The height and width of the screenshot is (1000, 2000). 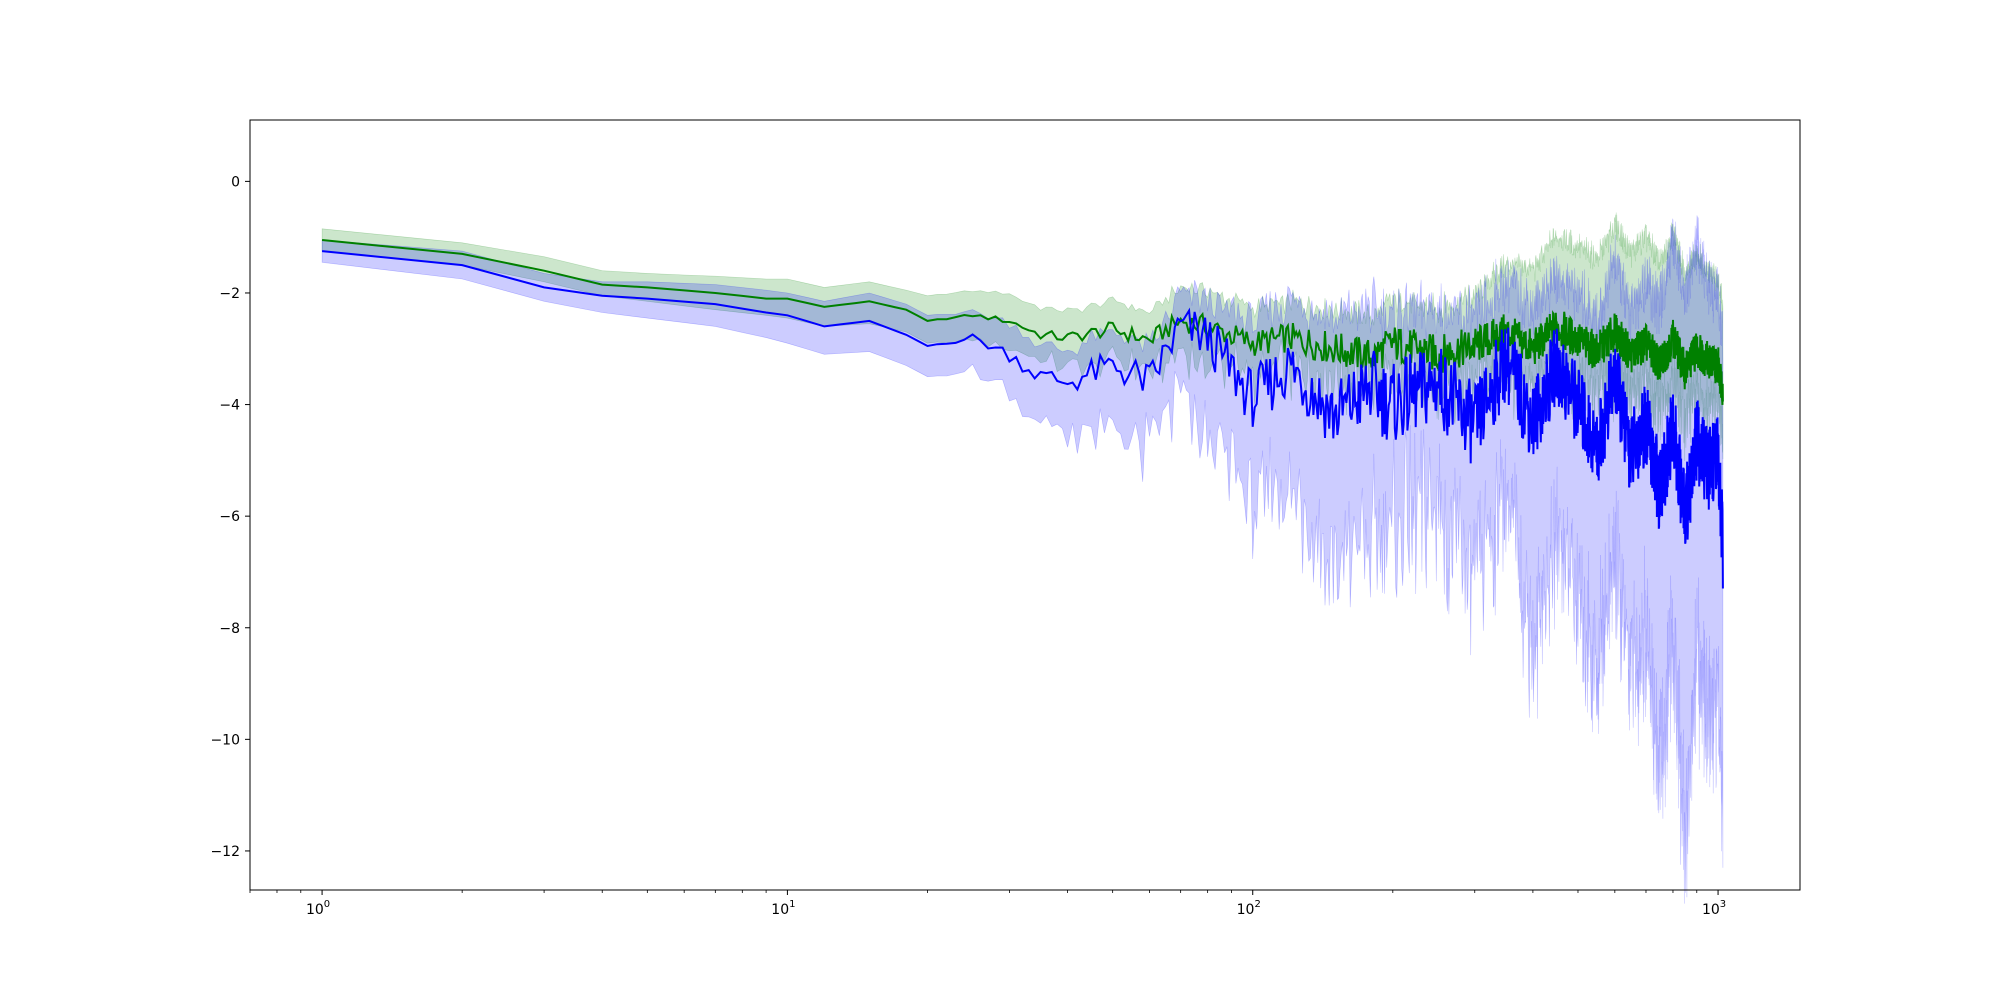 What do you see at coordinates (229, 294) in the screenshot?
I see `y-tick-label: −2` at bounding box center [229, 294].